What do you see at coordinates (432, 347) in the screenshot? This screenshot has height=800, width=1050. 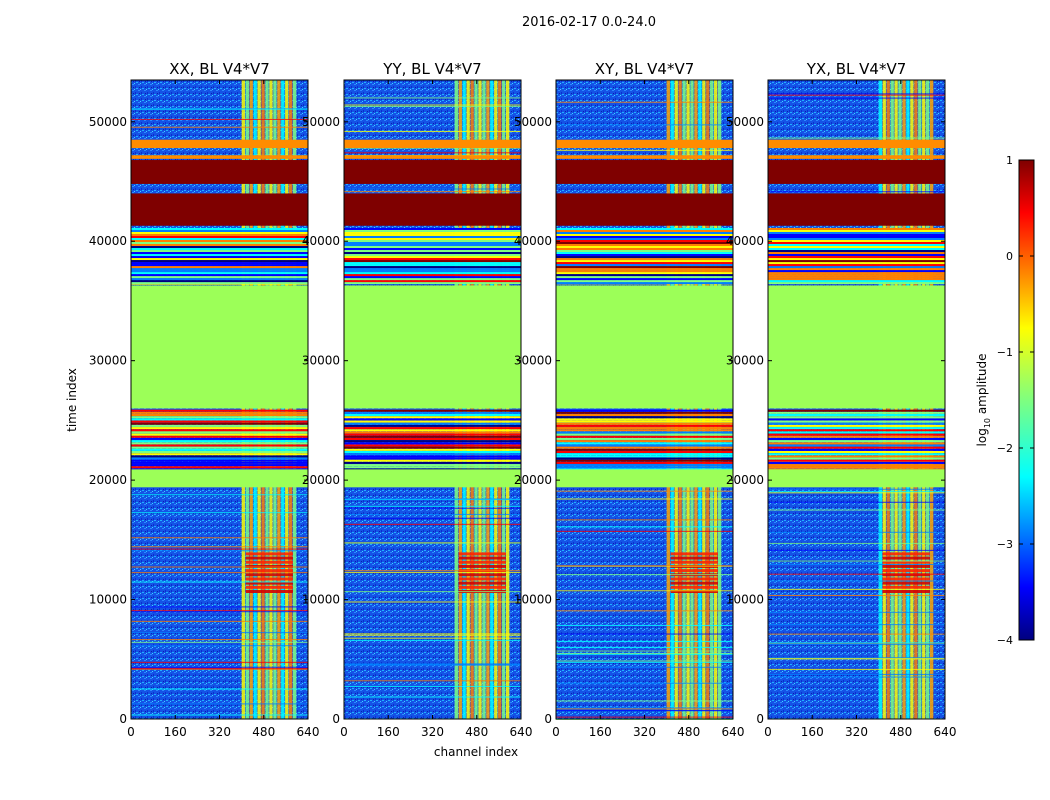 I see `flat-block` at bounding box center [432, 347].